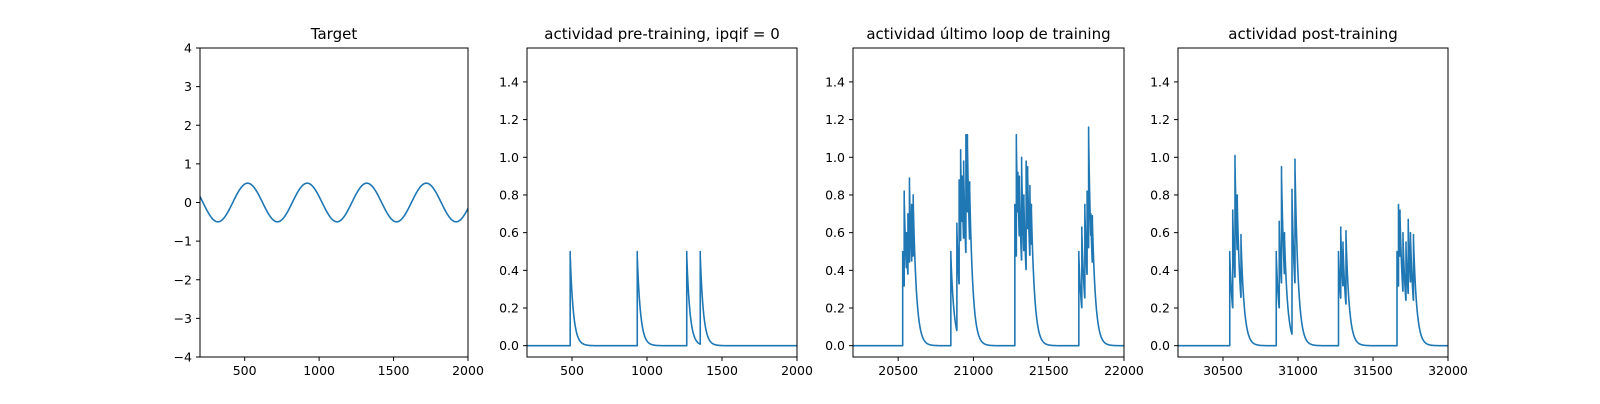  I want to click on y-tick-label: −3, so click(183, 318).